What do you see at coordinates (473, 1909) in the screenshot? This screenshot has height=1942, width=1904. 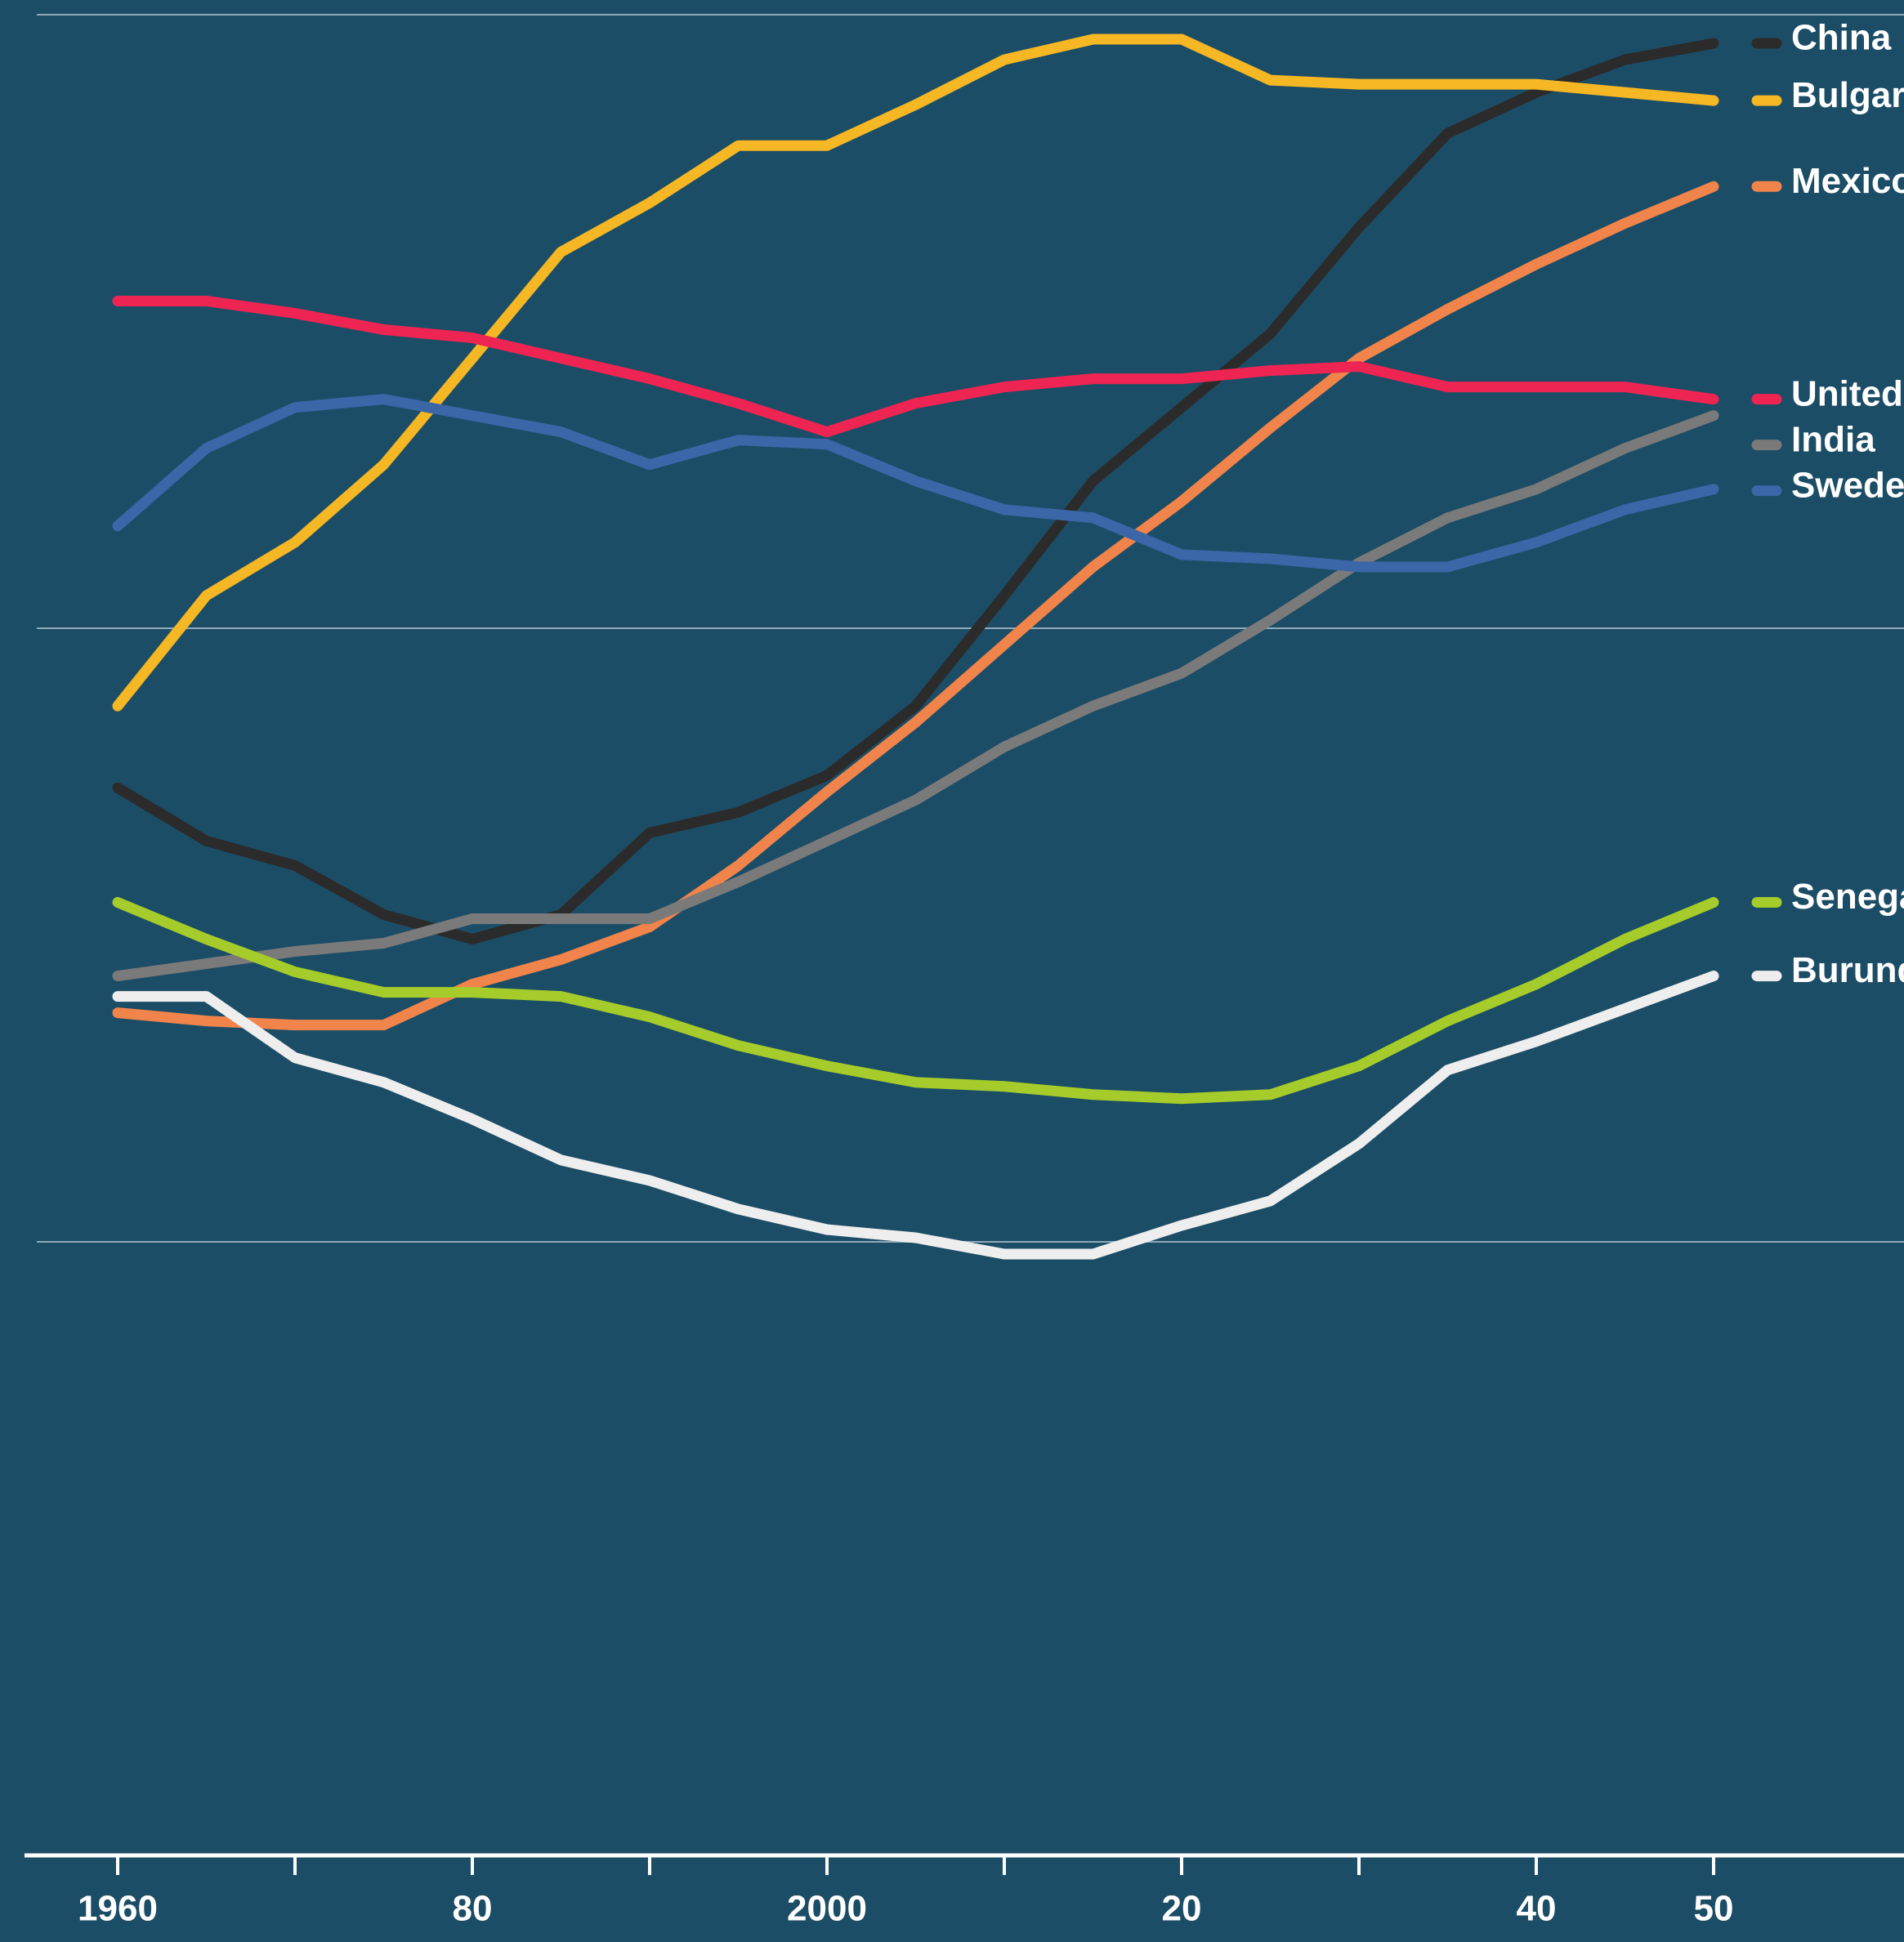 I see `x-tick-label: 80` at bounding box center [473, 1909].